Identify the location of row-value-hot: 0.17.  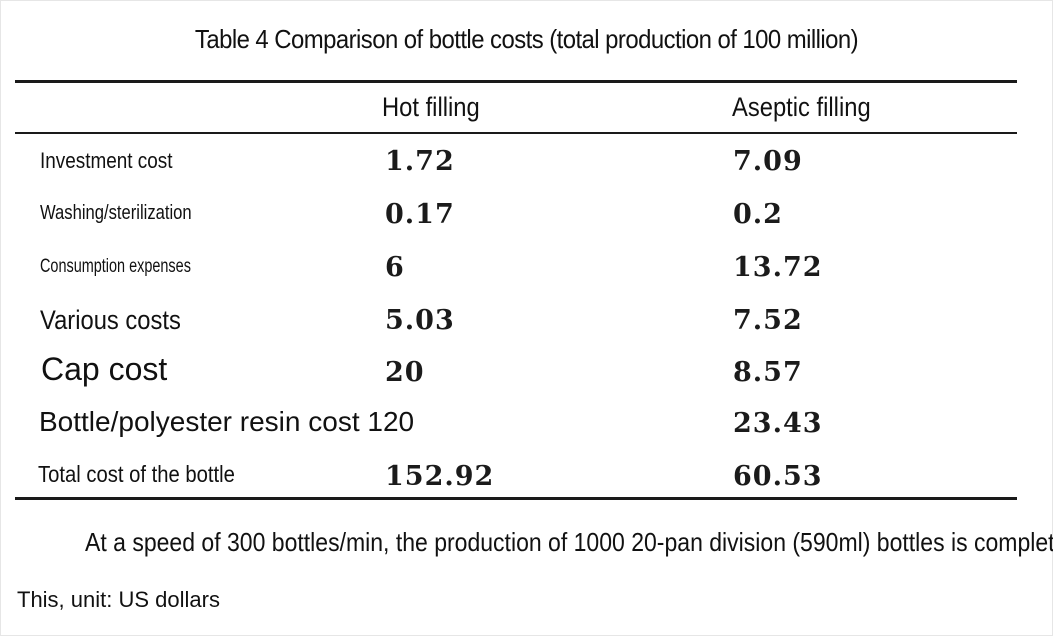
(420, 214).